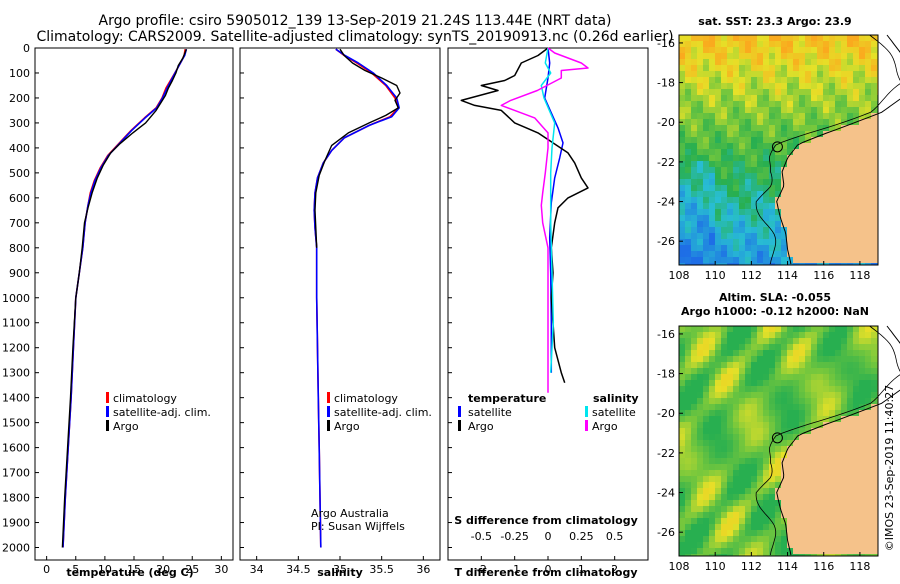 This screenshot has height=584, width=900. Describe the element at coordinates (616, 398) in the screenshot. I see `diff-legend-salinity: salinity` at that location.